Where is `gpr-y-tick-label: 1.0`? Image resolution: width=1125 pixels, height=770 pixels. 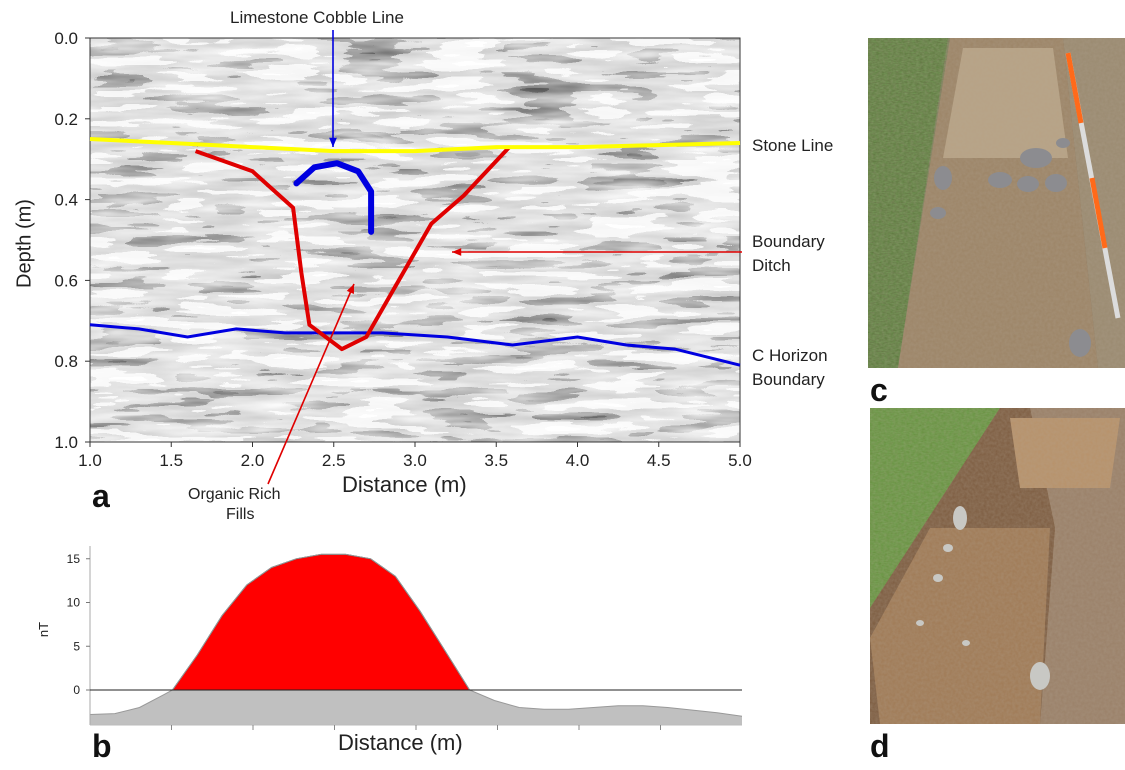
gpr-y-tick-label: 1.0 is located at coordinates (66, 442).